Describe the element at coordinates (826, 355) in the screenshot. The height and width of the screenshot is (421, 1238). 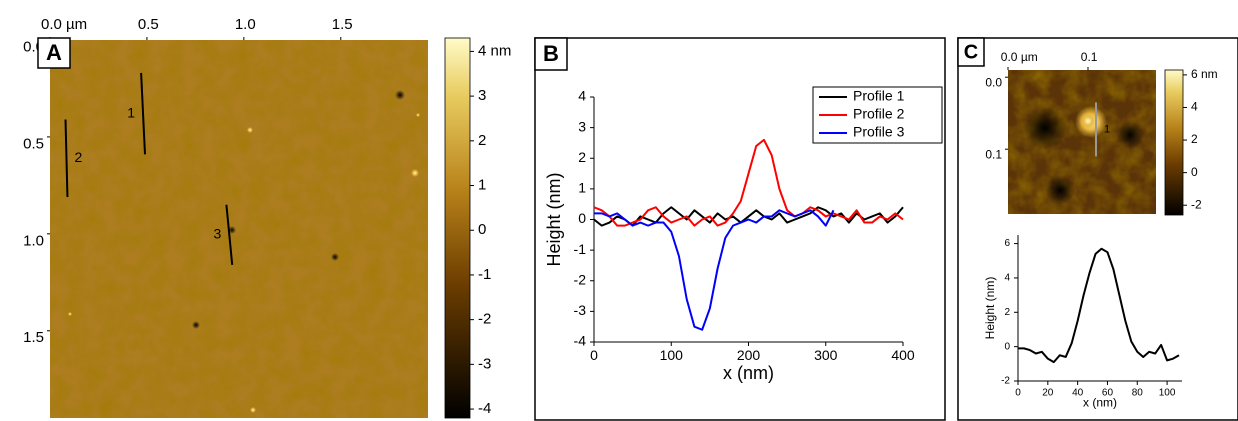
I see `x-tick-label: 300` at that location.